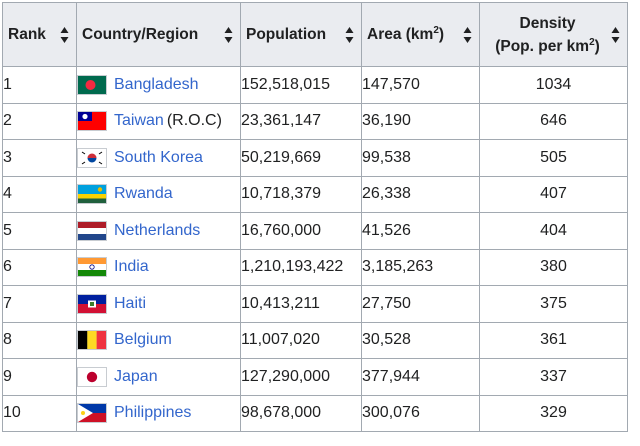 The width and height of the screenshot is (640, 446). What do you see at coordinates (553, 340) in the screenshot?
I see `density-cell: 361` at bounding box center [553, 340].